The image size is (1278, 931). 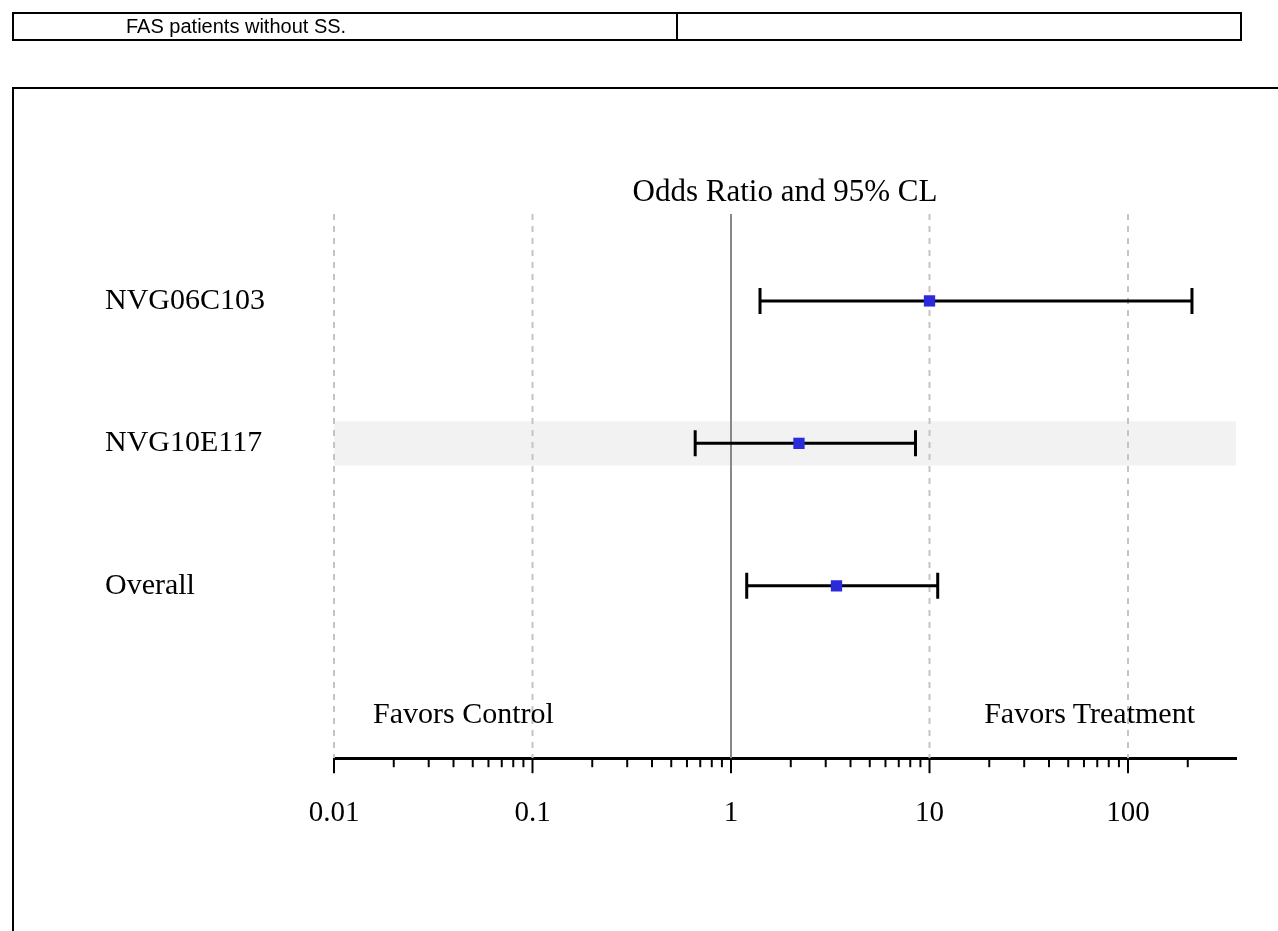 I want to click on y-tick-label: Overall, so click(x=150, y=583).